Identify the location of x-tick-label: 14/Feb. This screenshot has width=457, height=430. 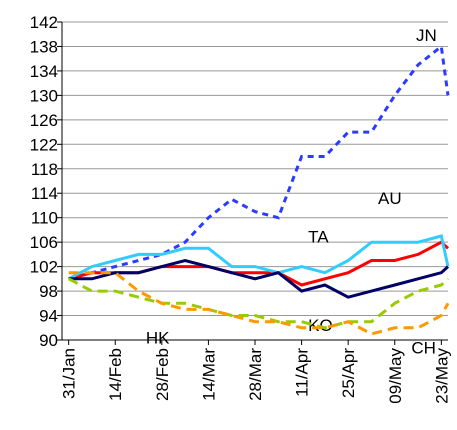
(115, 374).